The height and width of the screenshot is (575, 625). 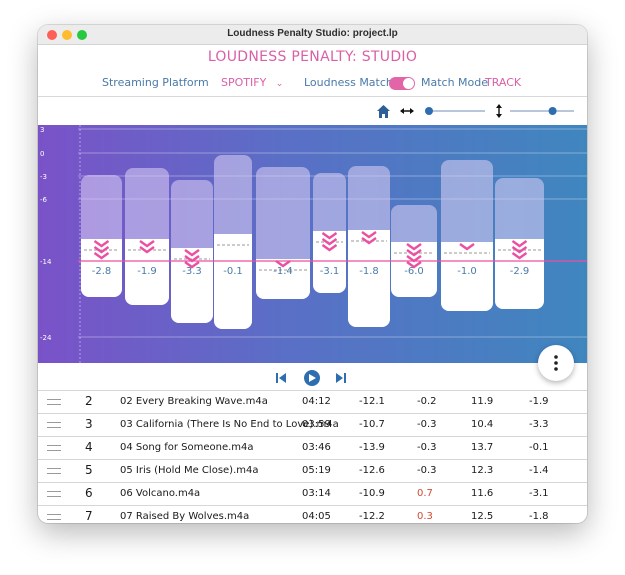 What do you see at coordinates (542, 111) in the screenshot?
I see `vertical-zoom-slider` at bounding box center [542, 111].